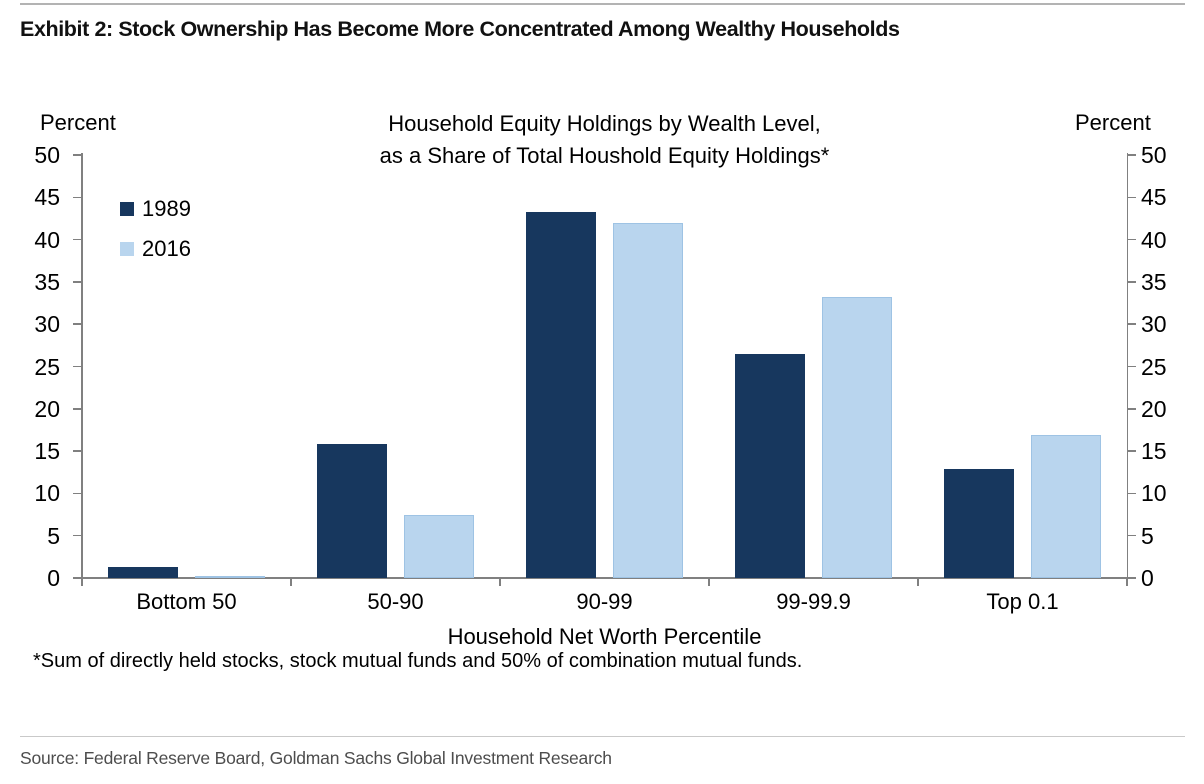 The image size is (1204, 784). I want to click on y-tick-label-left-45: 45, so click(47, 197).